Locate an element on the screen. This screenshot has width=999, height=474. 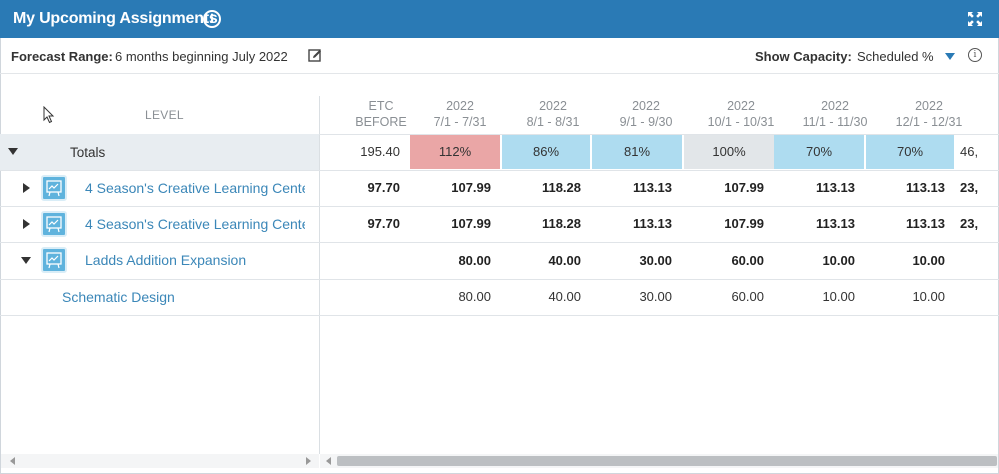
collapse-totals-icon is located at coordinates (13, 151).